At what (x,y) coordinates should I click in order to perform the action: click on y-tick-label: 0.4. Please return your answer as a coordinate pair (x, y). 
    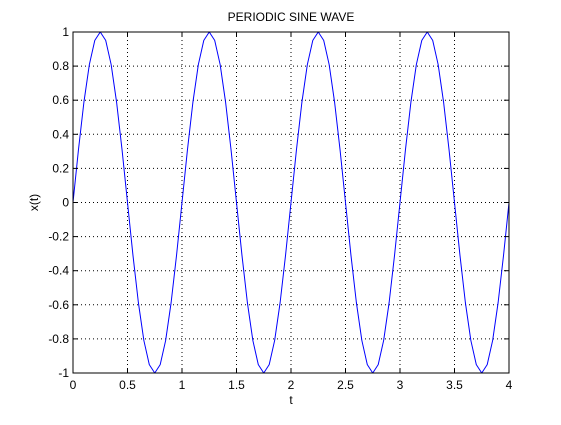
    Looking at the image, I should click on (60, 134).